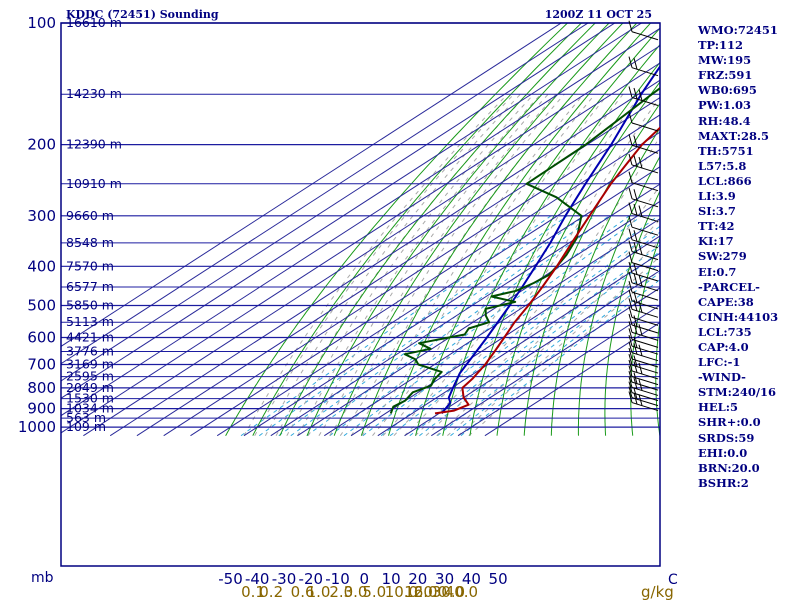 This screenshot has width=800, height=600. I want to click on temperature-tick-label: 10, so click(391, 579).